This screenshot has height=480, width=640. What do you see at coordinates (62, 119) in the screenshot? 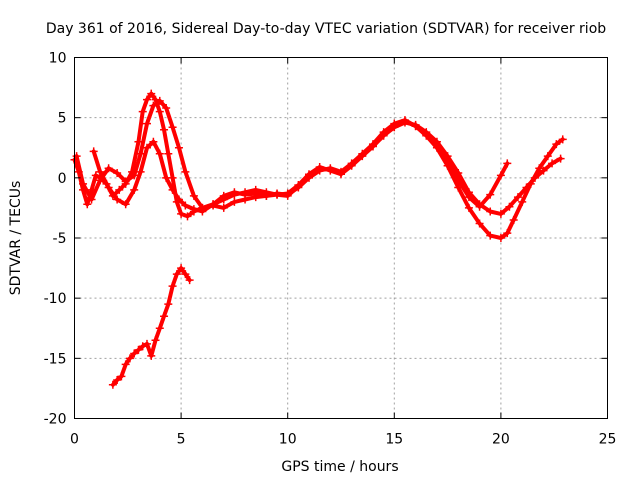
I see `y-tick-label: 5` at bounding box center [62, 119].